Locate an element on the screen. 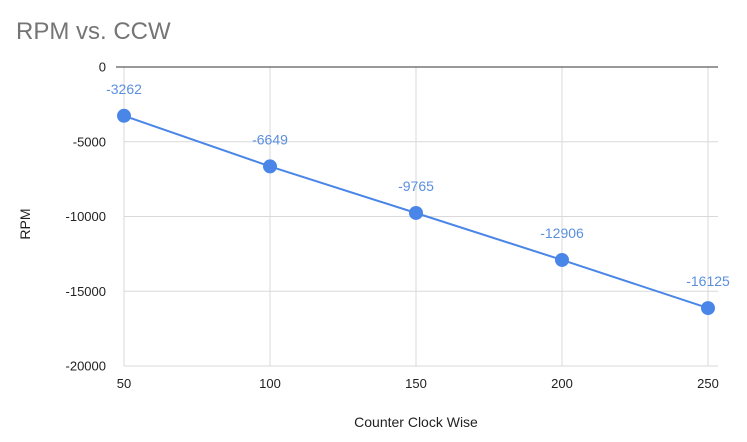 The height and width of the screenshot is (442, 747). x-axis-title: Counter Clock Wise is located at coordinates (416, 422).